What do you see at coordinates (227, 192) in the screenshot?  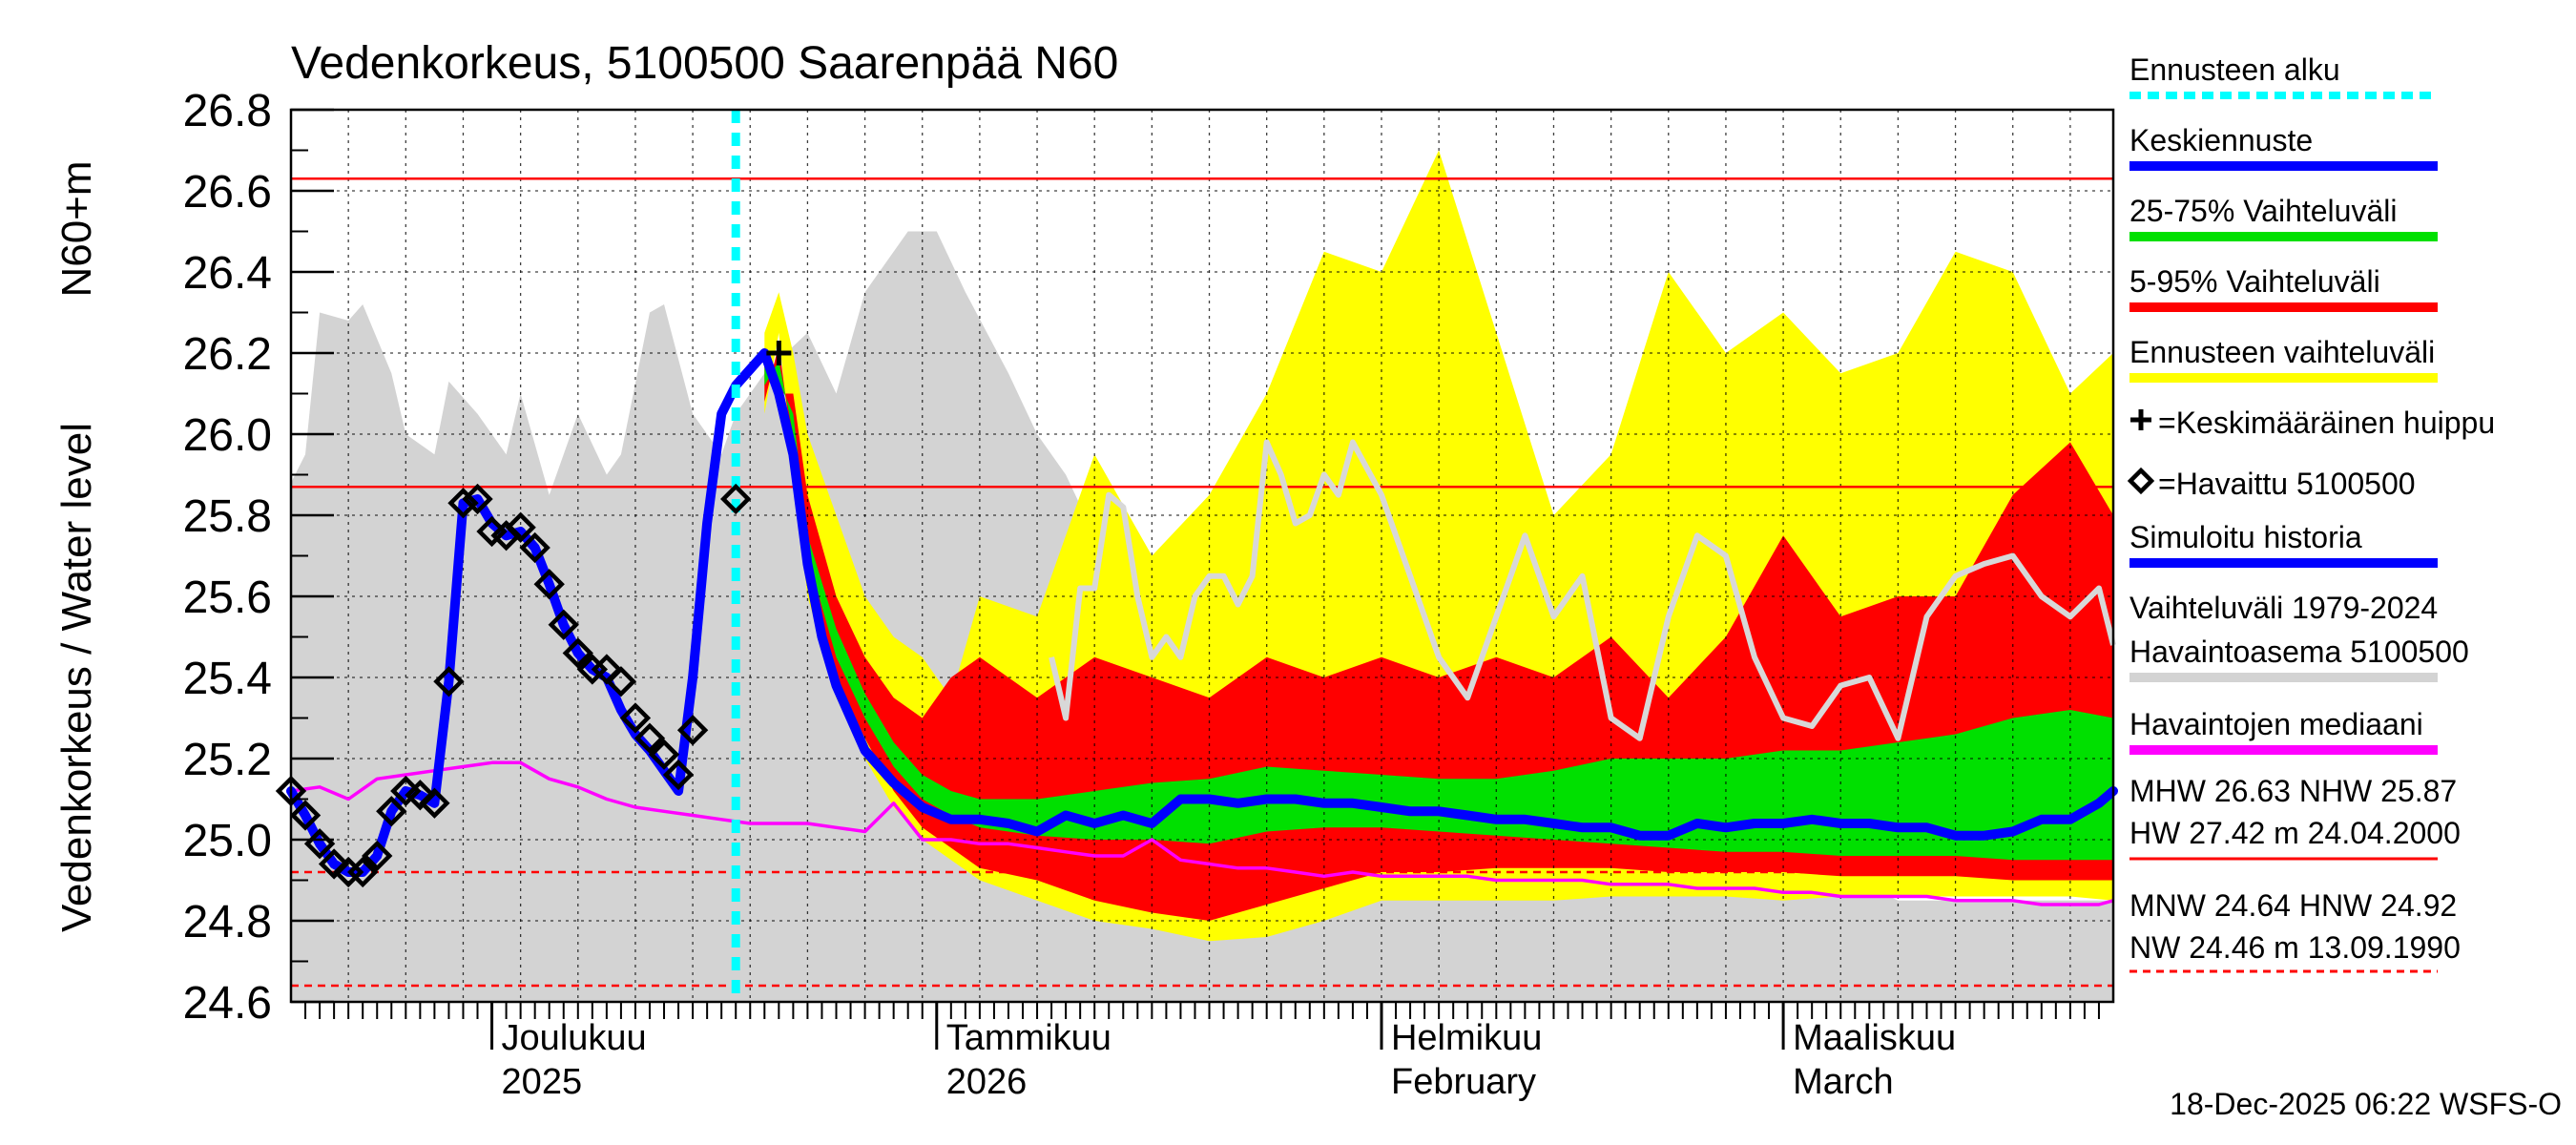 I see `y-tick-label: 26.6` at bounding box center [227, 192].